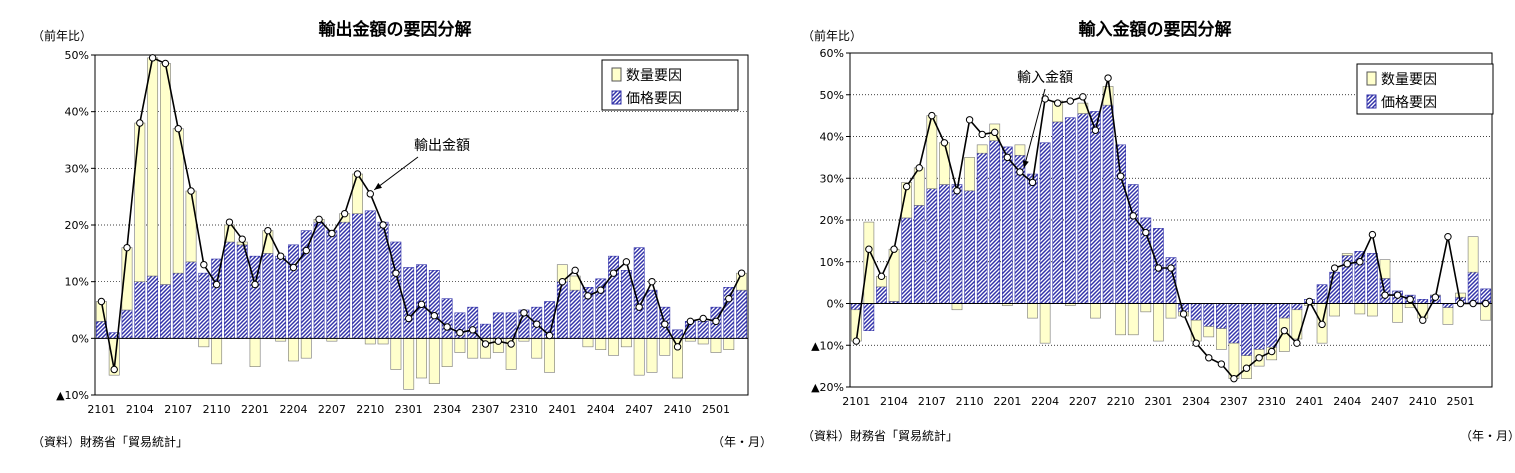 The height and width of the screenshot is (473, 1515). What do you see at coordinates (378, 186) in the screenshot?
I see `annotation-arrowhead` at bounding box center [378, 186].